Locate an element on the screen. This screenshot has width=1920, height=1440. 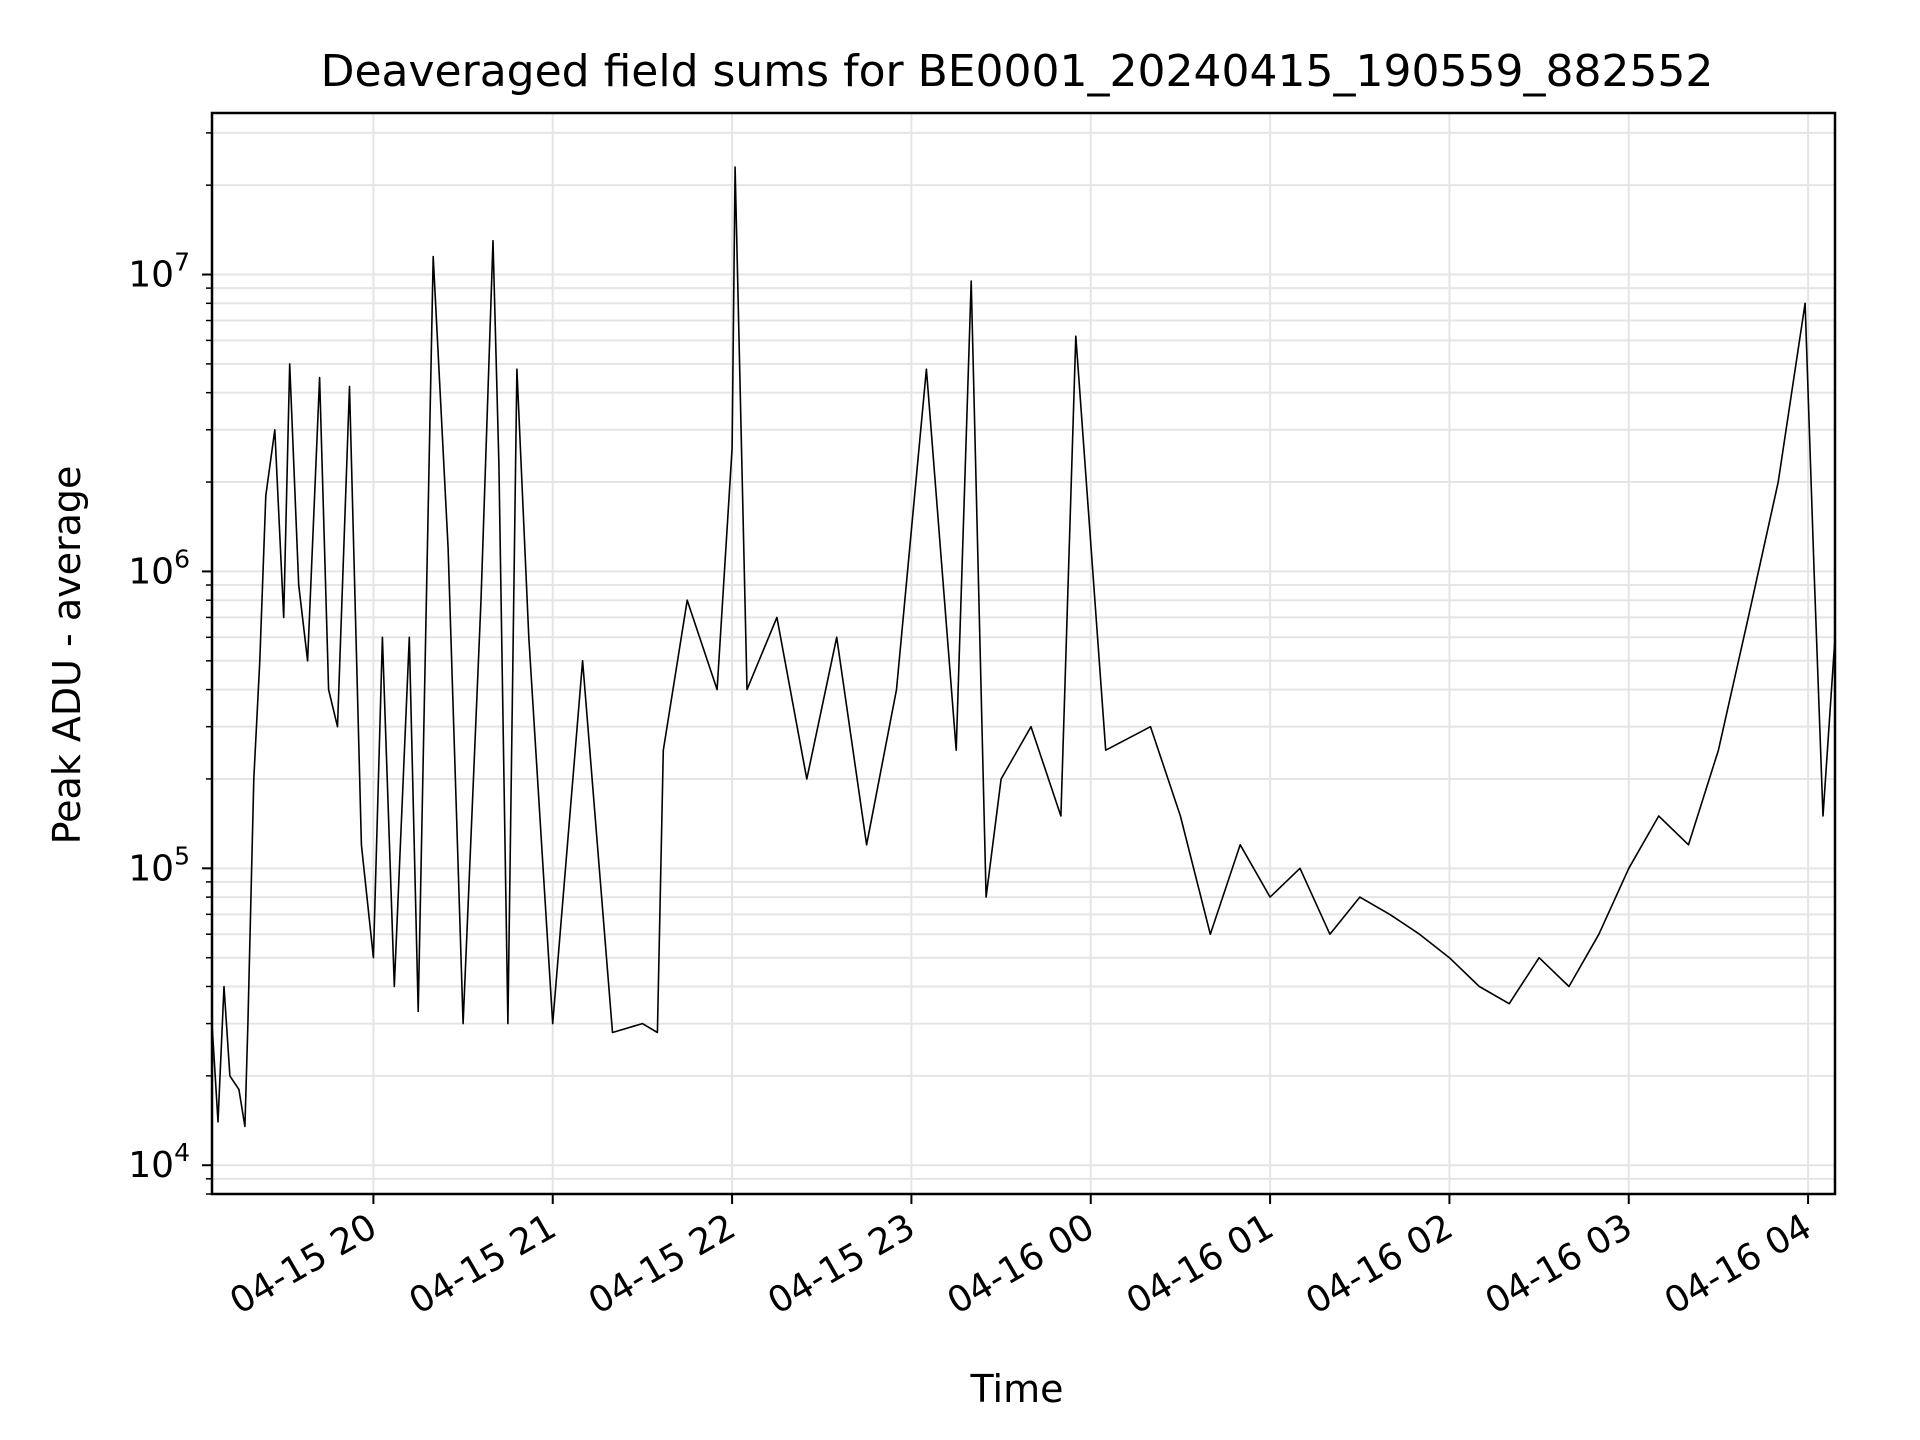
x-axis-label: Time is located at coordinates (1017, 1389).